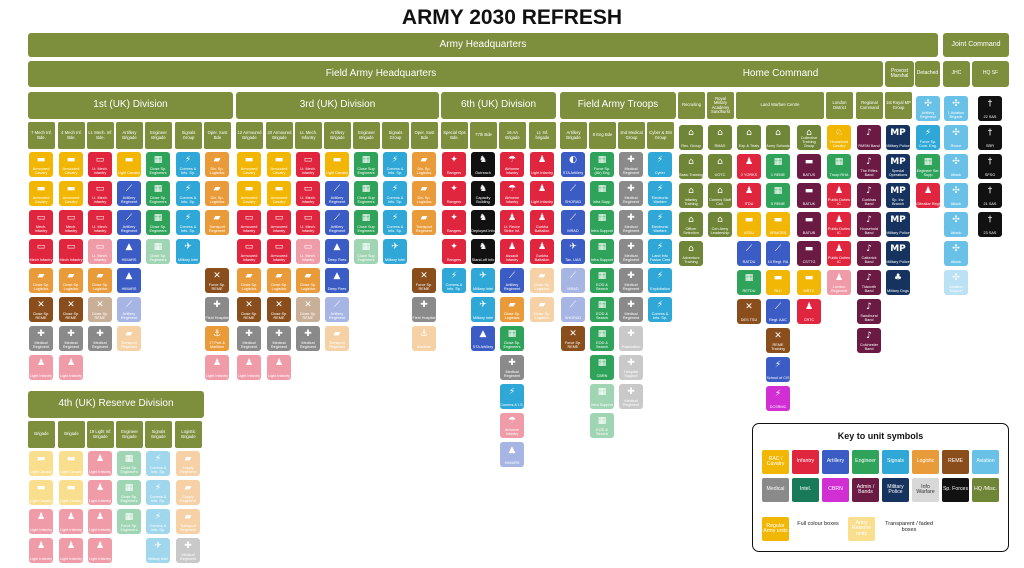 Image resolution: width=1024 pixels, height=568 pixels. I want to click on unit-box: ▬ Light Cavalry, so click(71, 463).